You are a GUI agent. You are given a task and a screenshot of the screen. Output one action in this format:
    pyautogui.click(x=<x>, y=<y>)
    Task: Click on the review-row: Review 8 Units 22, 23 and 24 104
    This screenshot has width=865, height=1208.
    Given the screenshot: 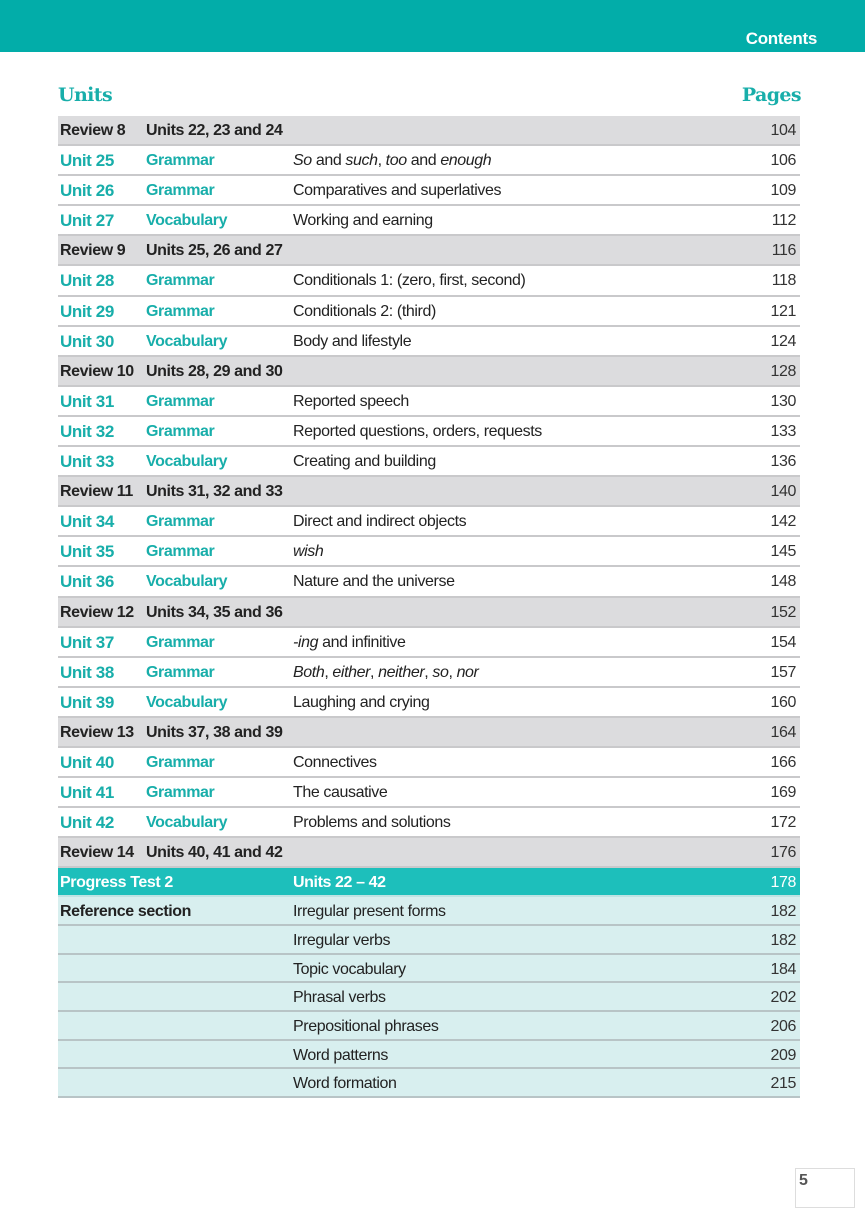 What is the action you would take?
    pyautogui.click(x=429, y=131)
    